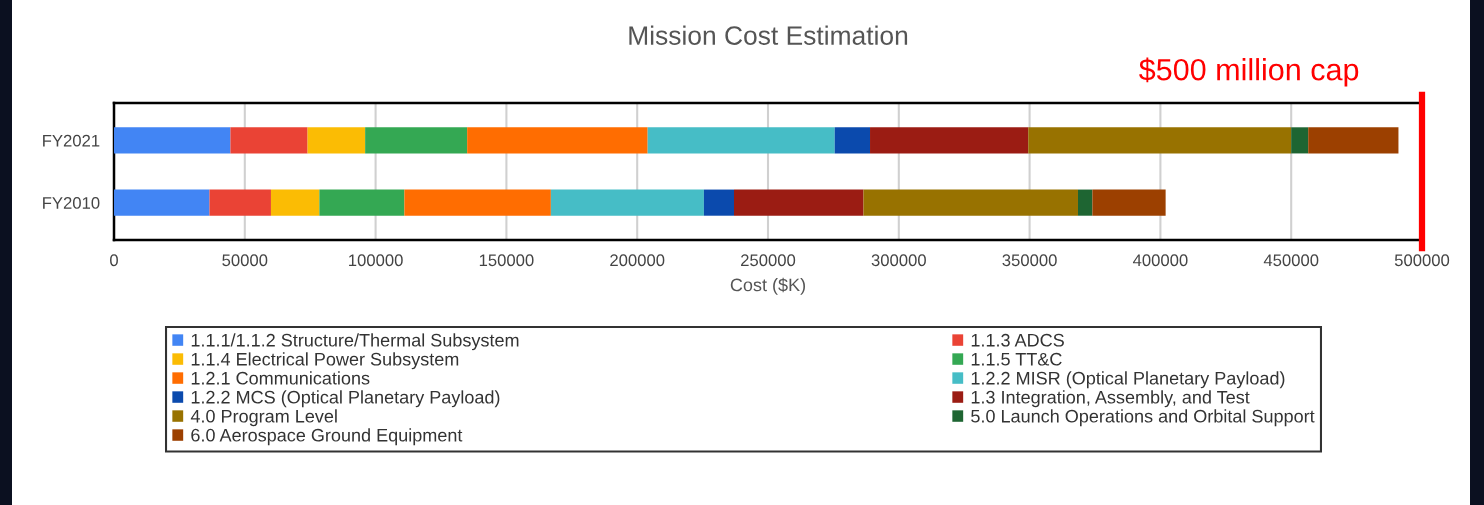  I want to click on x-tick-label: 500000, so click(1422, 260).